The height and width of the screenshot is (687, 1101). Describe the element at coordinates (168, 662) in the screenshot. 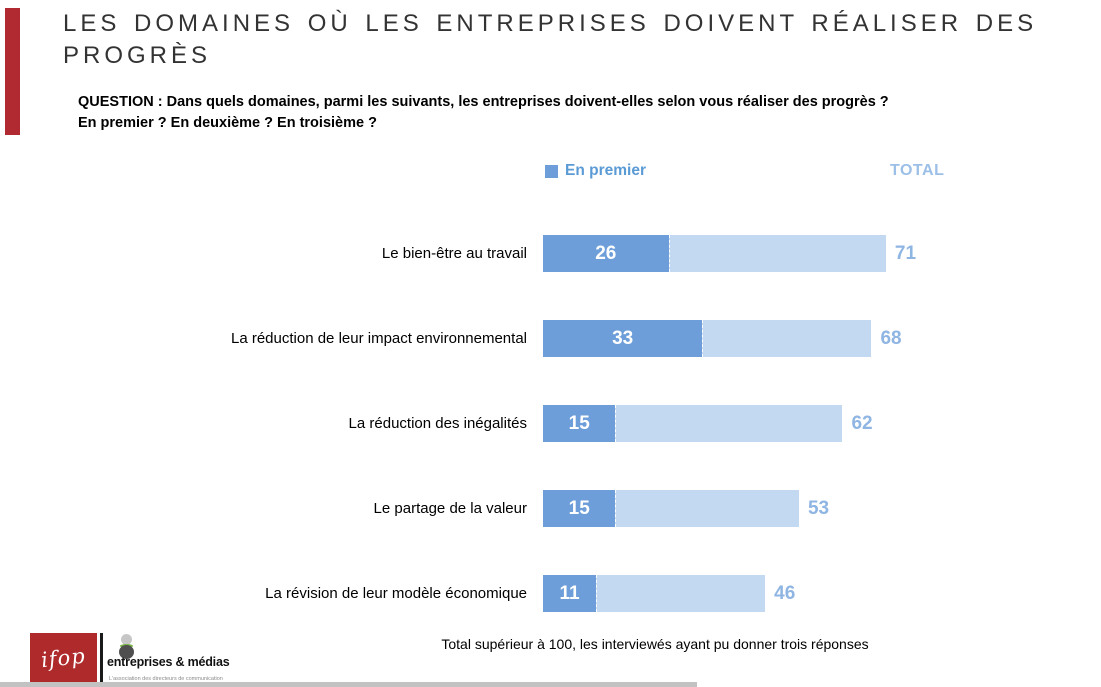

I see `entreprises-medias-logo-text: entreprises & médias` at that location.